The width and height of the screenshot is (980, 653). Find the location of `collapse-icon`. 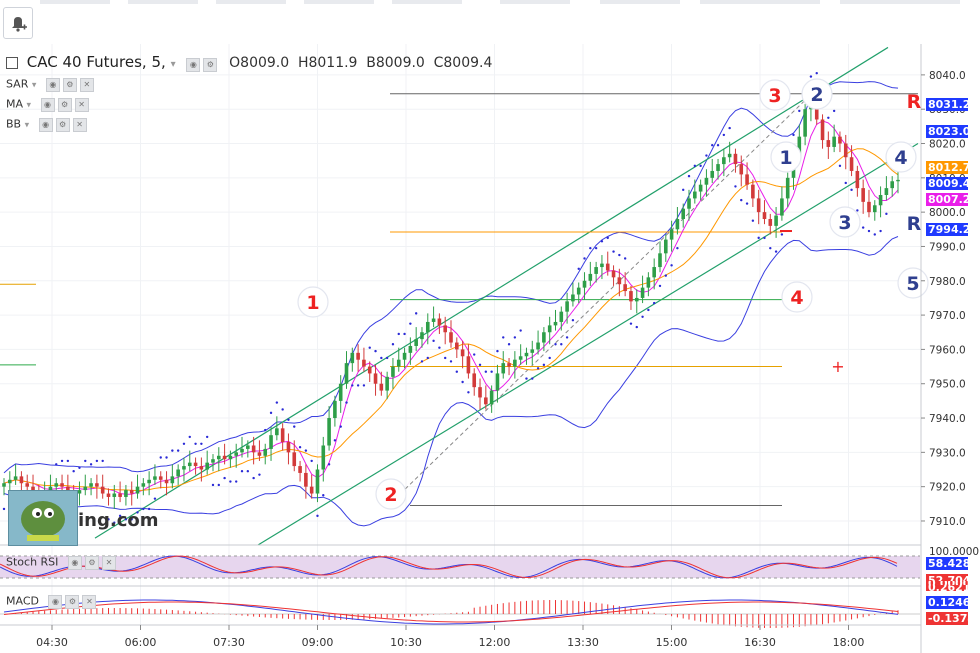

collapse-icon is located at coordinates (12, 62).